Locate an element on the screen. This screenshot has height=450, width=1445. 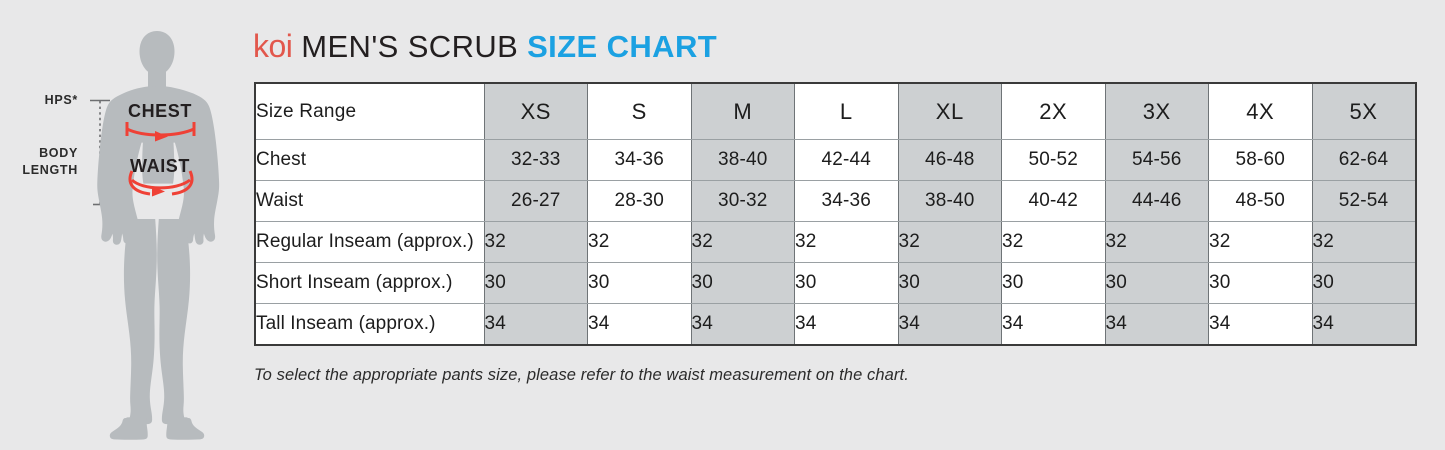
cell-short-inseam-s: 30 is located at coordinates (639, 283).